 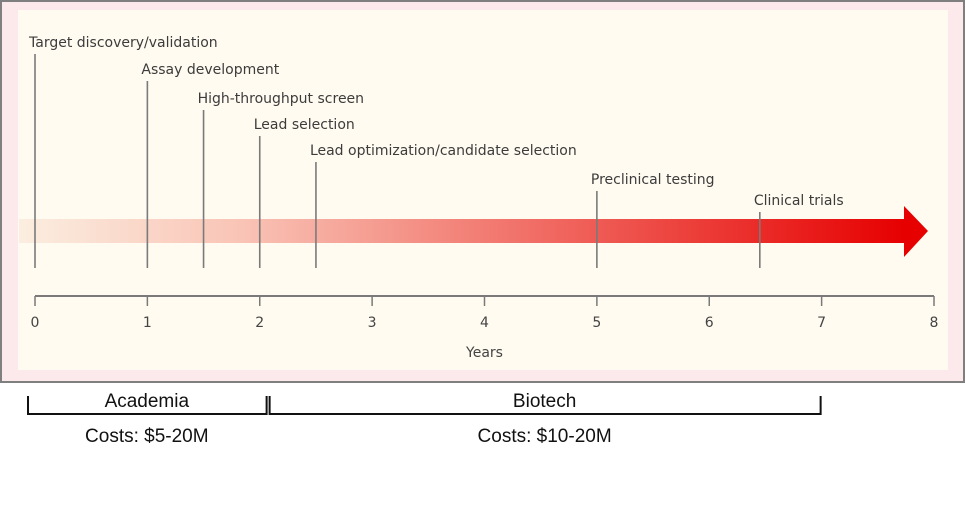 I want to click on phase-label: Academia, so click(x=147, y=401).